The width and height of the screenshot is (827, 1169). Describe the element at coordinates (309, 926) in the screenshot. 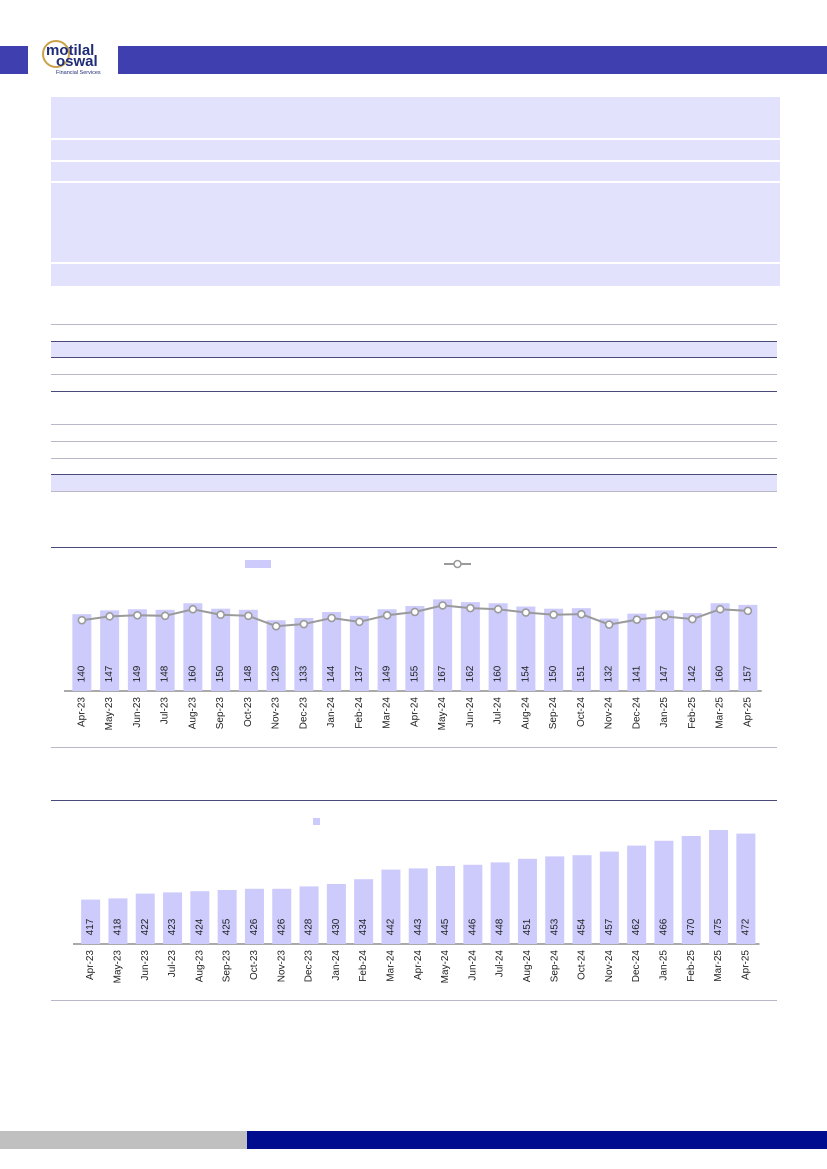

I see `data-label: 428` at that location.